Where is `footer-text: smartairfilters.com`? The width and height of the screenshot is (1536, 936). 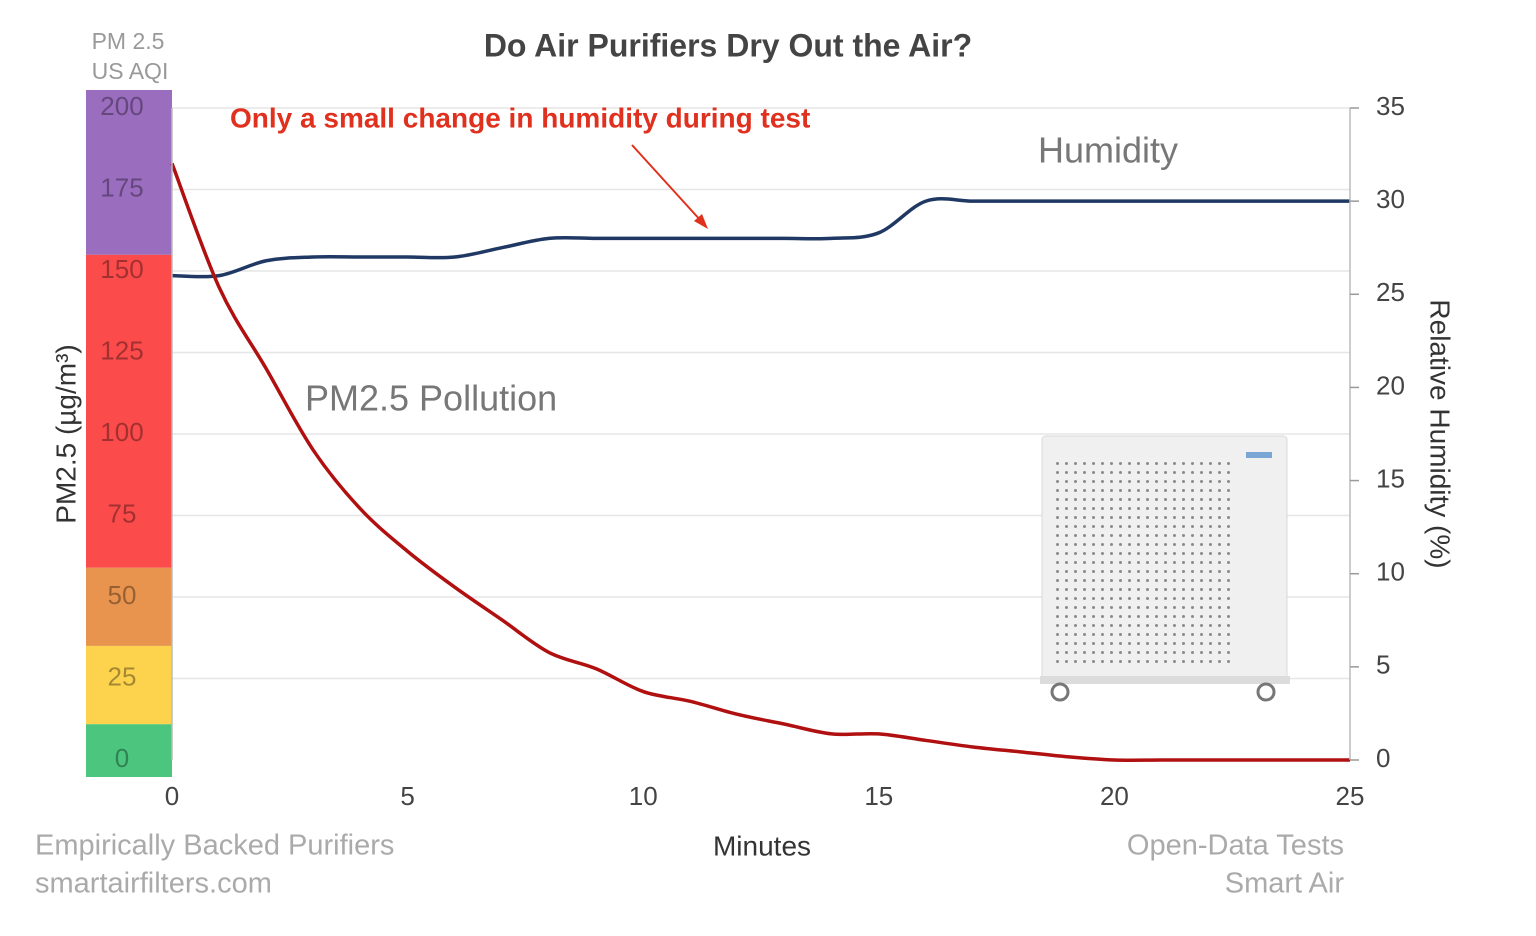
footer-text: smartairfilters.com is located at coordinates (153, 884).